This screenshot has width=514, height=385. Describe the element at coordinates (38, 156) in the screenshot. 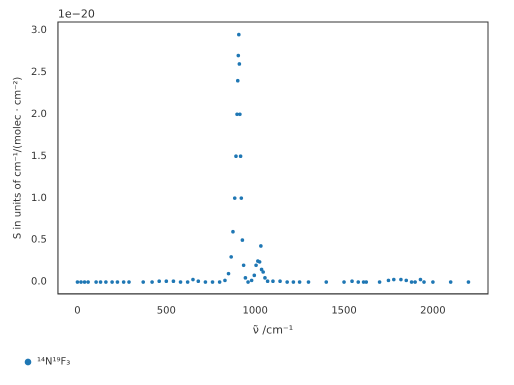

I see `y-tick-label: 1.5` at that location.